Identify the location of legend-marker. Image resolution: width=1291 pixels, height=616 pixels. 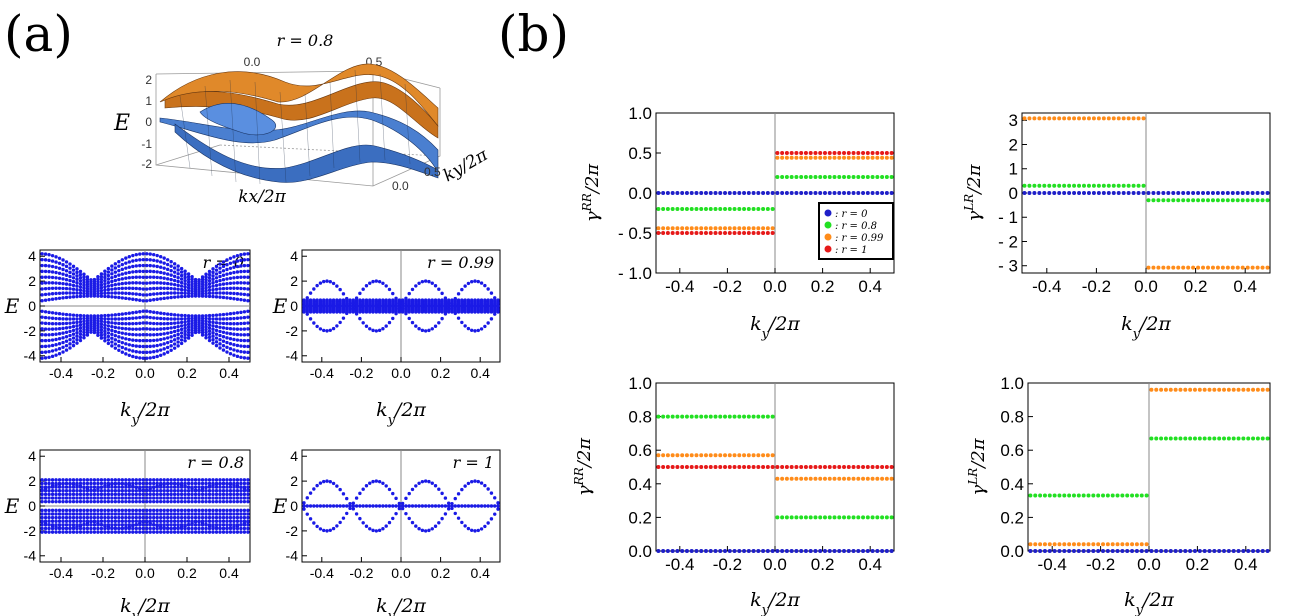
(828, 237).